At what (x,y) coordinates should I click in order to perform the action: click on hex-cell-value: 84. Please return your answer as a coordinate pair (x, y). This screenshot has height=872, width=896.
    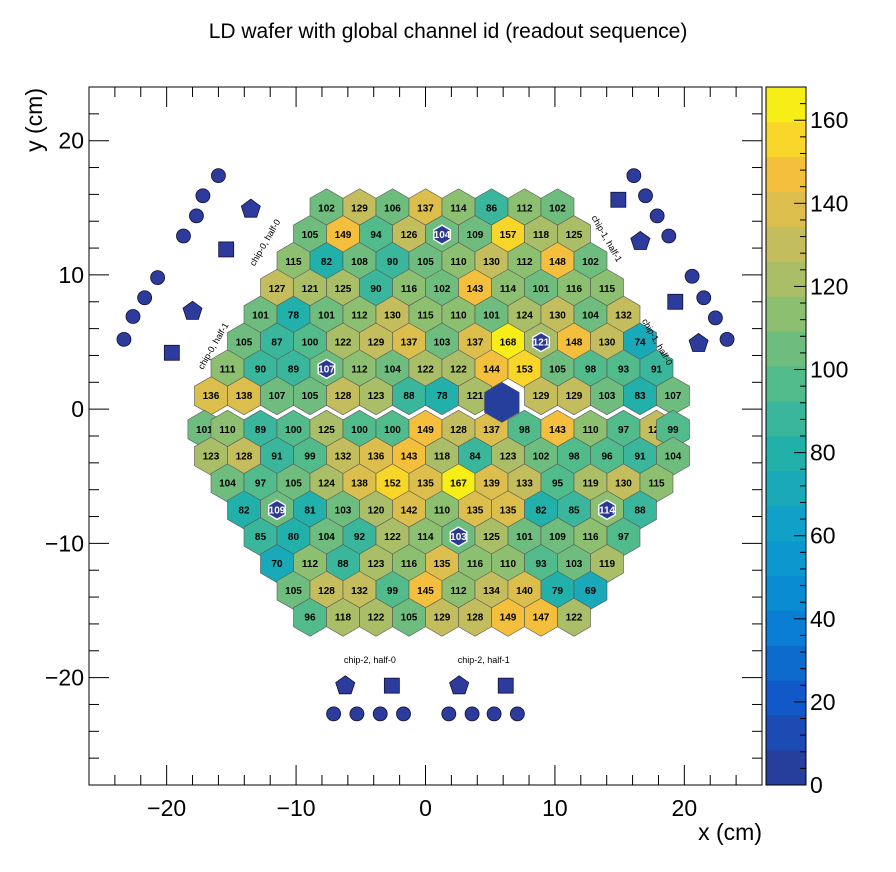
    Looking at the image, I should click on (475, 457).